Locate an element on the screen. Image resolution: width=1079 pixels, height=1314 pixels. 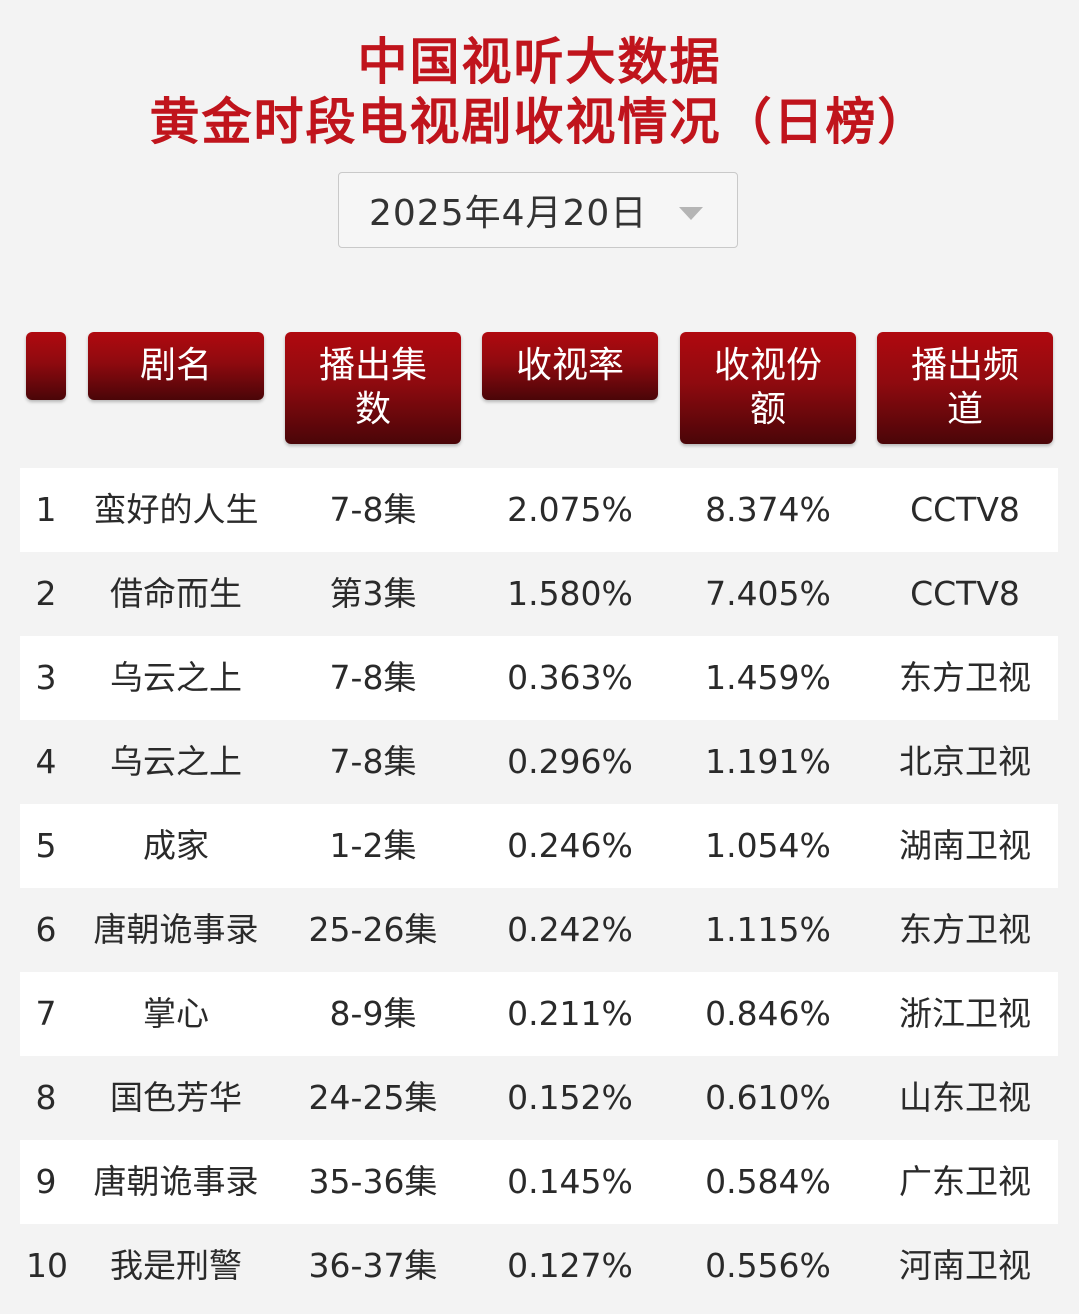
cell-name: 蛮好的人生 is located at coordinates (176, 509).